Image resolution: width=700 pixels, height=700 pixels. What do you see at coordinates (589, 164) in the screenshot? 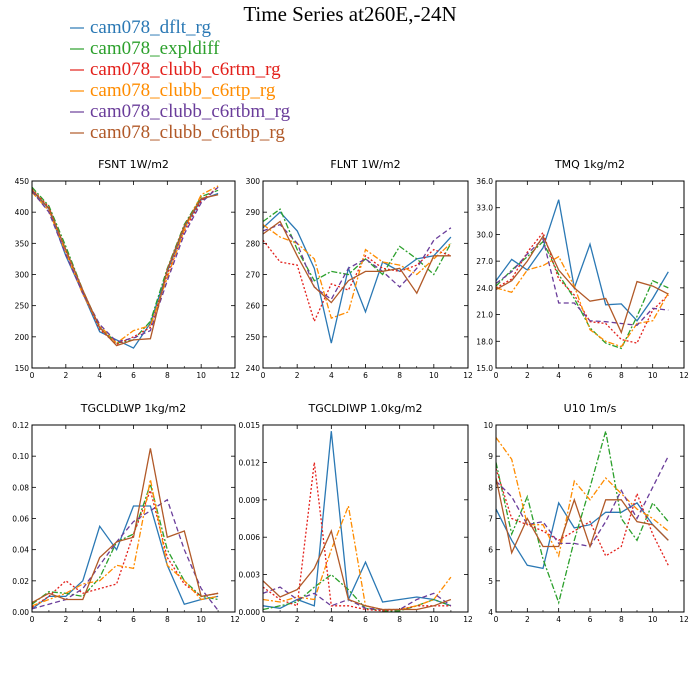
I see `panel-title: TMQ 1kg/m2` at bounding box center [589, 164].